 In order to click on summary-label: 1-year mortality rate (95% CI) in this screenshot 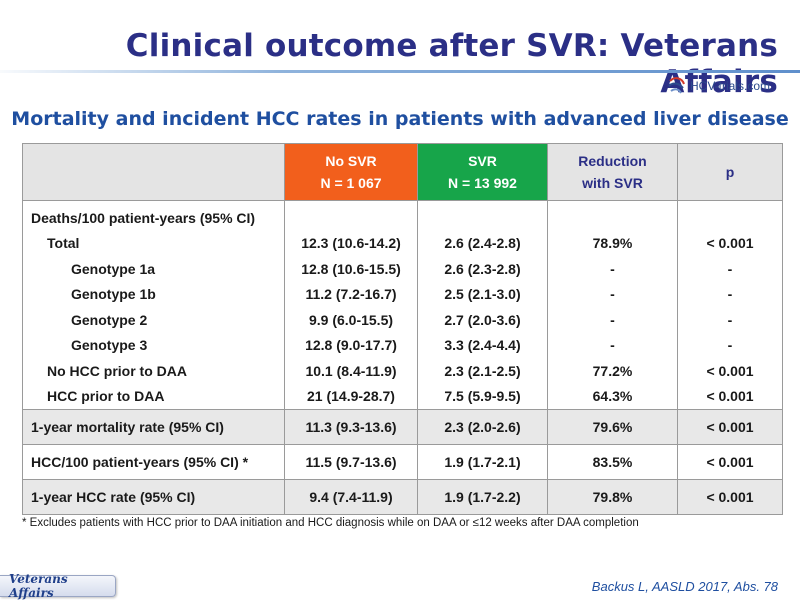, I will do `click(153, 427)`.